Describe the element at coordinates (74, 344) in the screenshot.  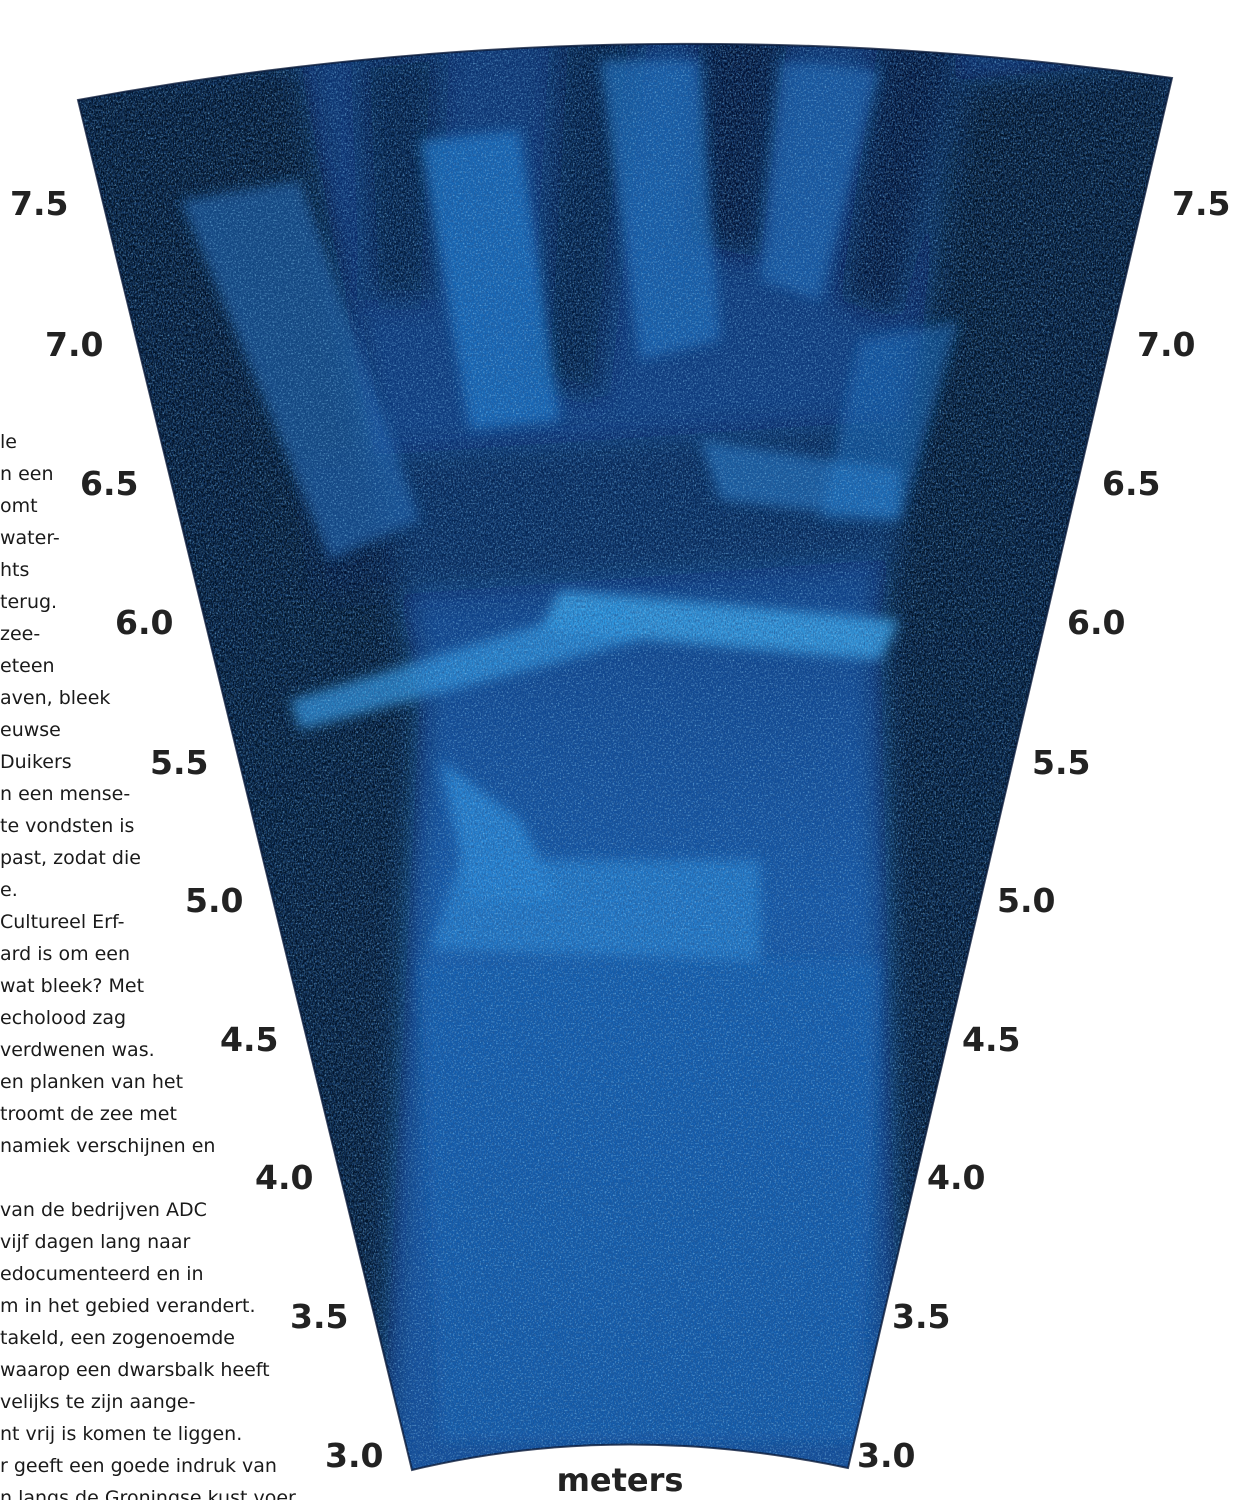
I see `range-tick-left: 7.0` at that location.